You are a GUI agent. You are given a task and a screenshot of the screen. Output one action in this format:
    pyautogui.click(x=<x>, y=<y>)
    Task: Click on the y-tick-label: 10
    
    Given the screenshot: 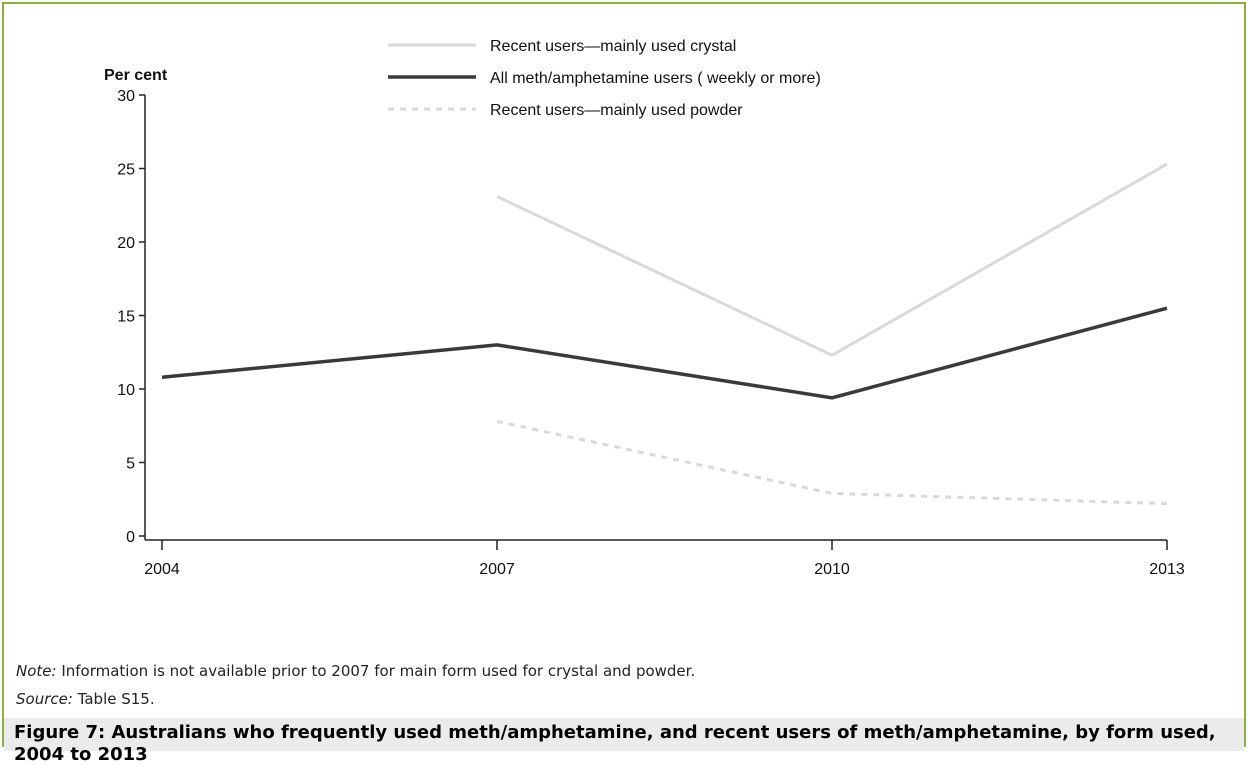 What is the action you would take?
    pyautogui.click(x=126, y=390)
    